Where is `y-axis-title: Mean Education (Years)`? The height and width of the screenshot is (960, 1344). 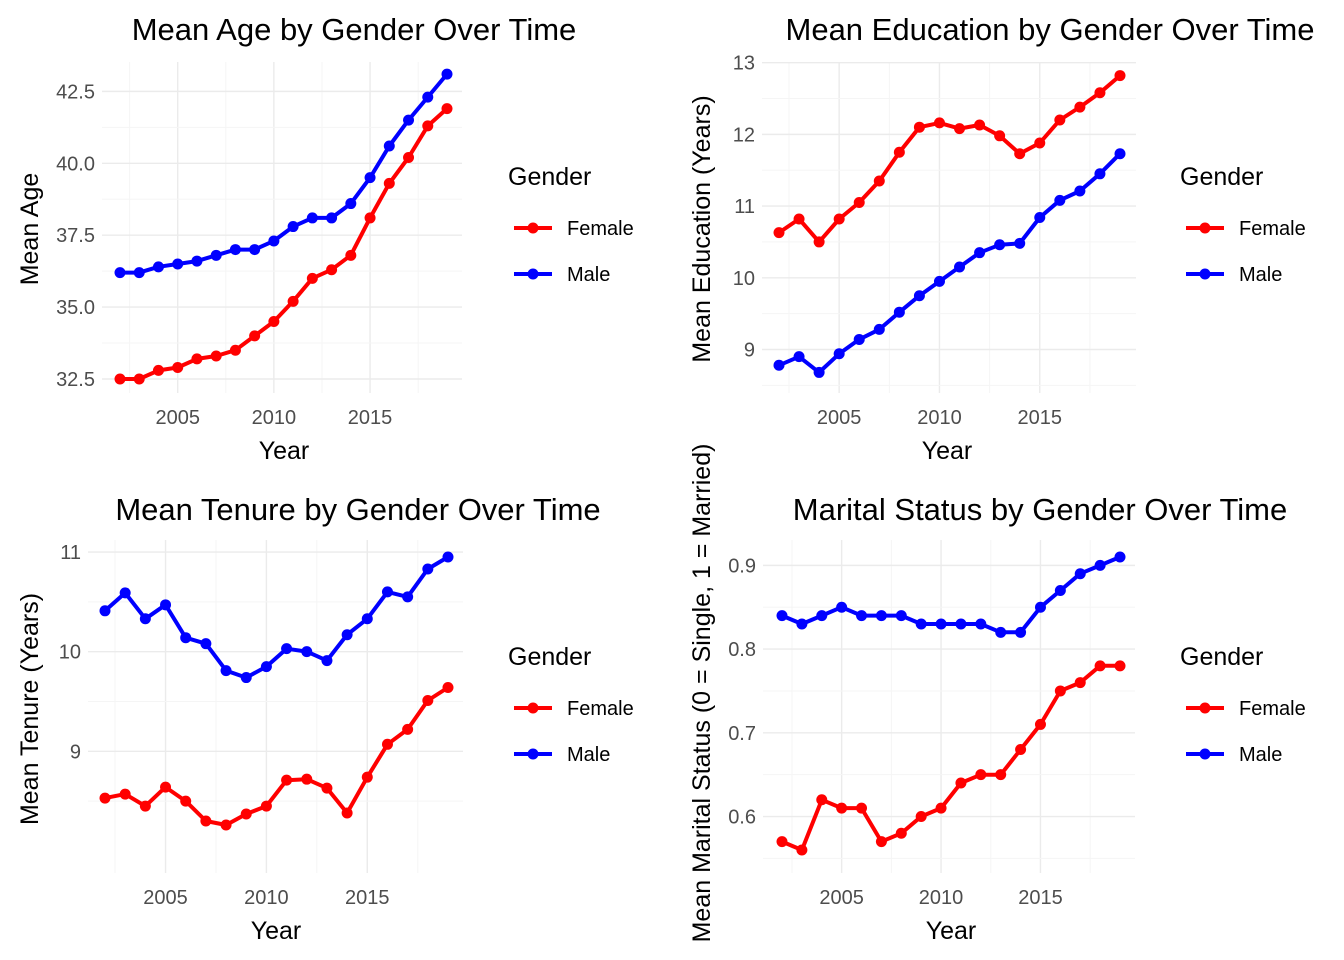
y-axis-title: Mean Education (Years) is located at coordinates (702, 228).